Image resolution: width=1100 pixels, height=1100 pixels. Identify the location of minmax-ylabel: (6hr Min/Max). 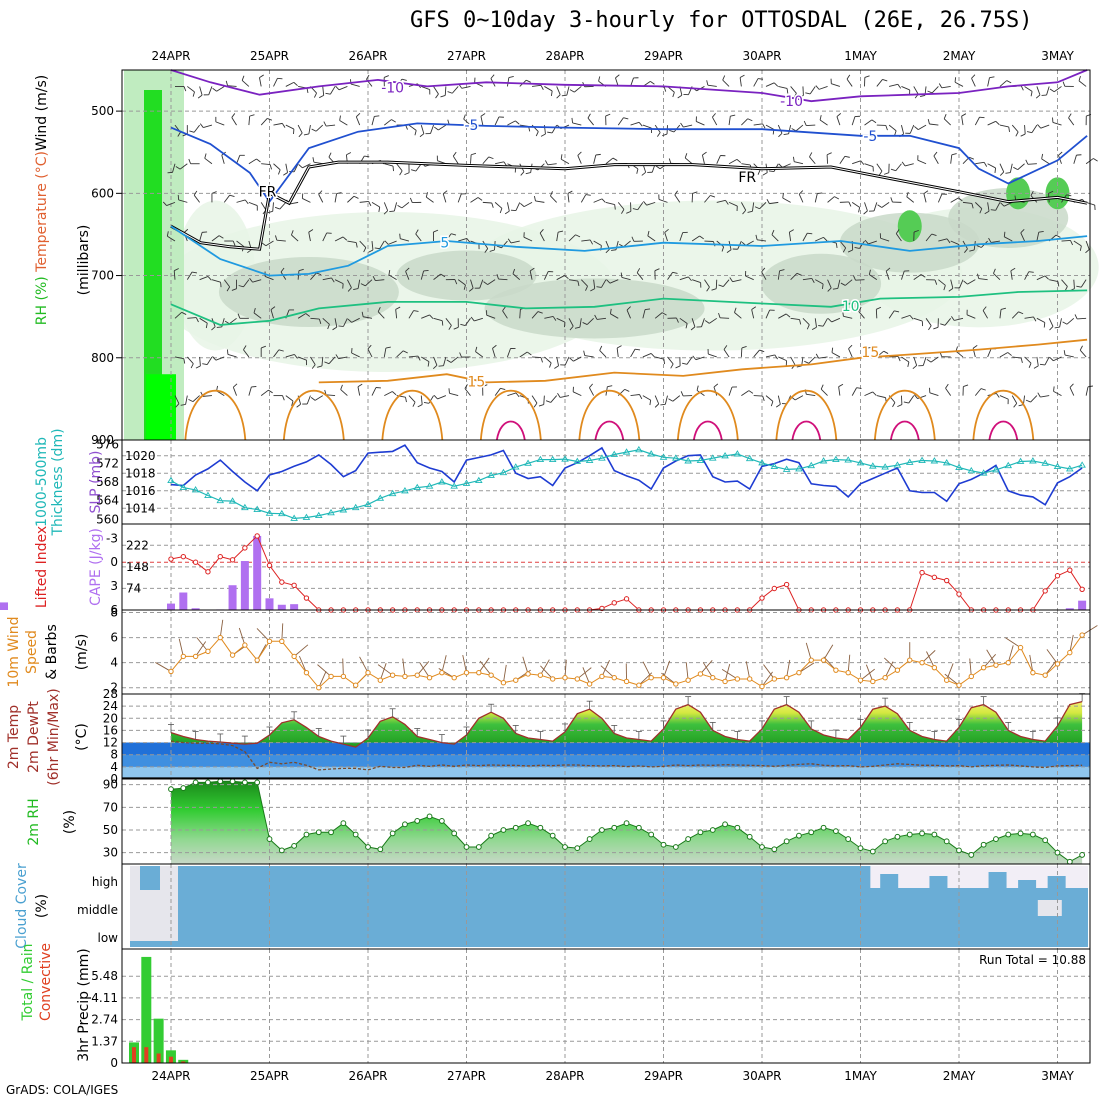
(54, 736).